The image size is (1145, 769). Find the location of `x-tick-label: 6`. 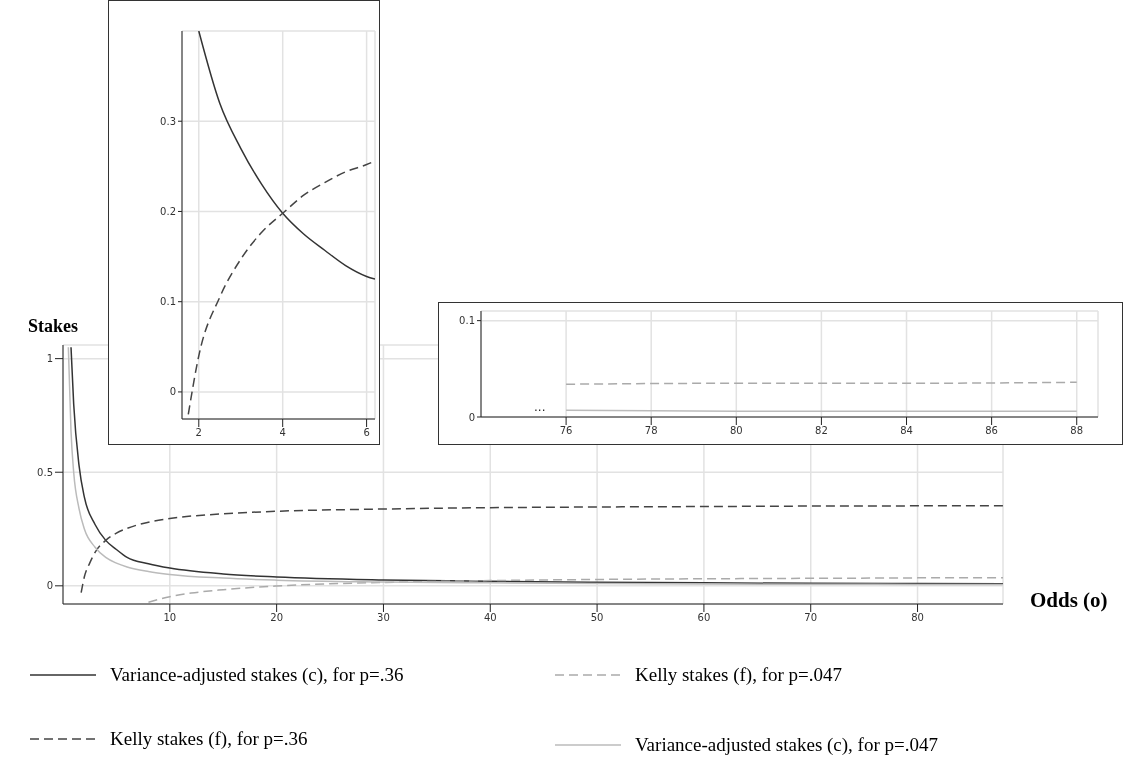

x-tick-label: 6 is located at coordinates (366, 433).